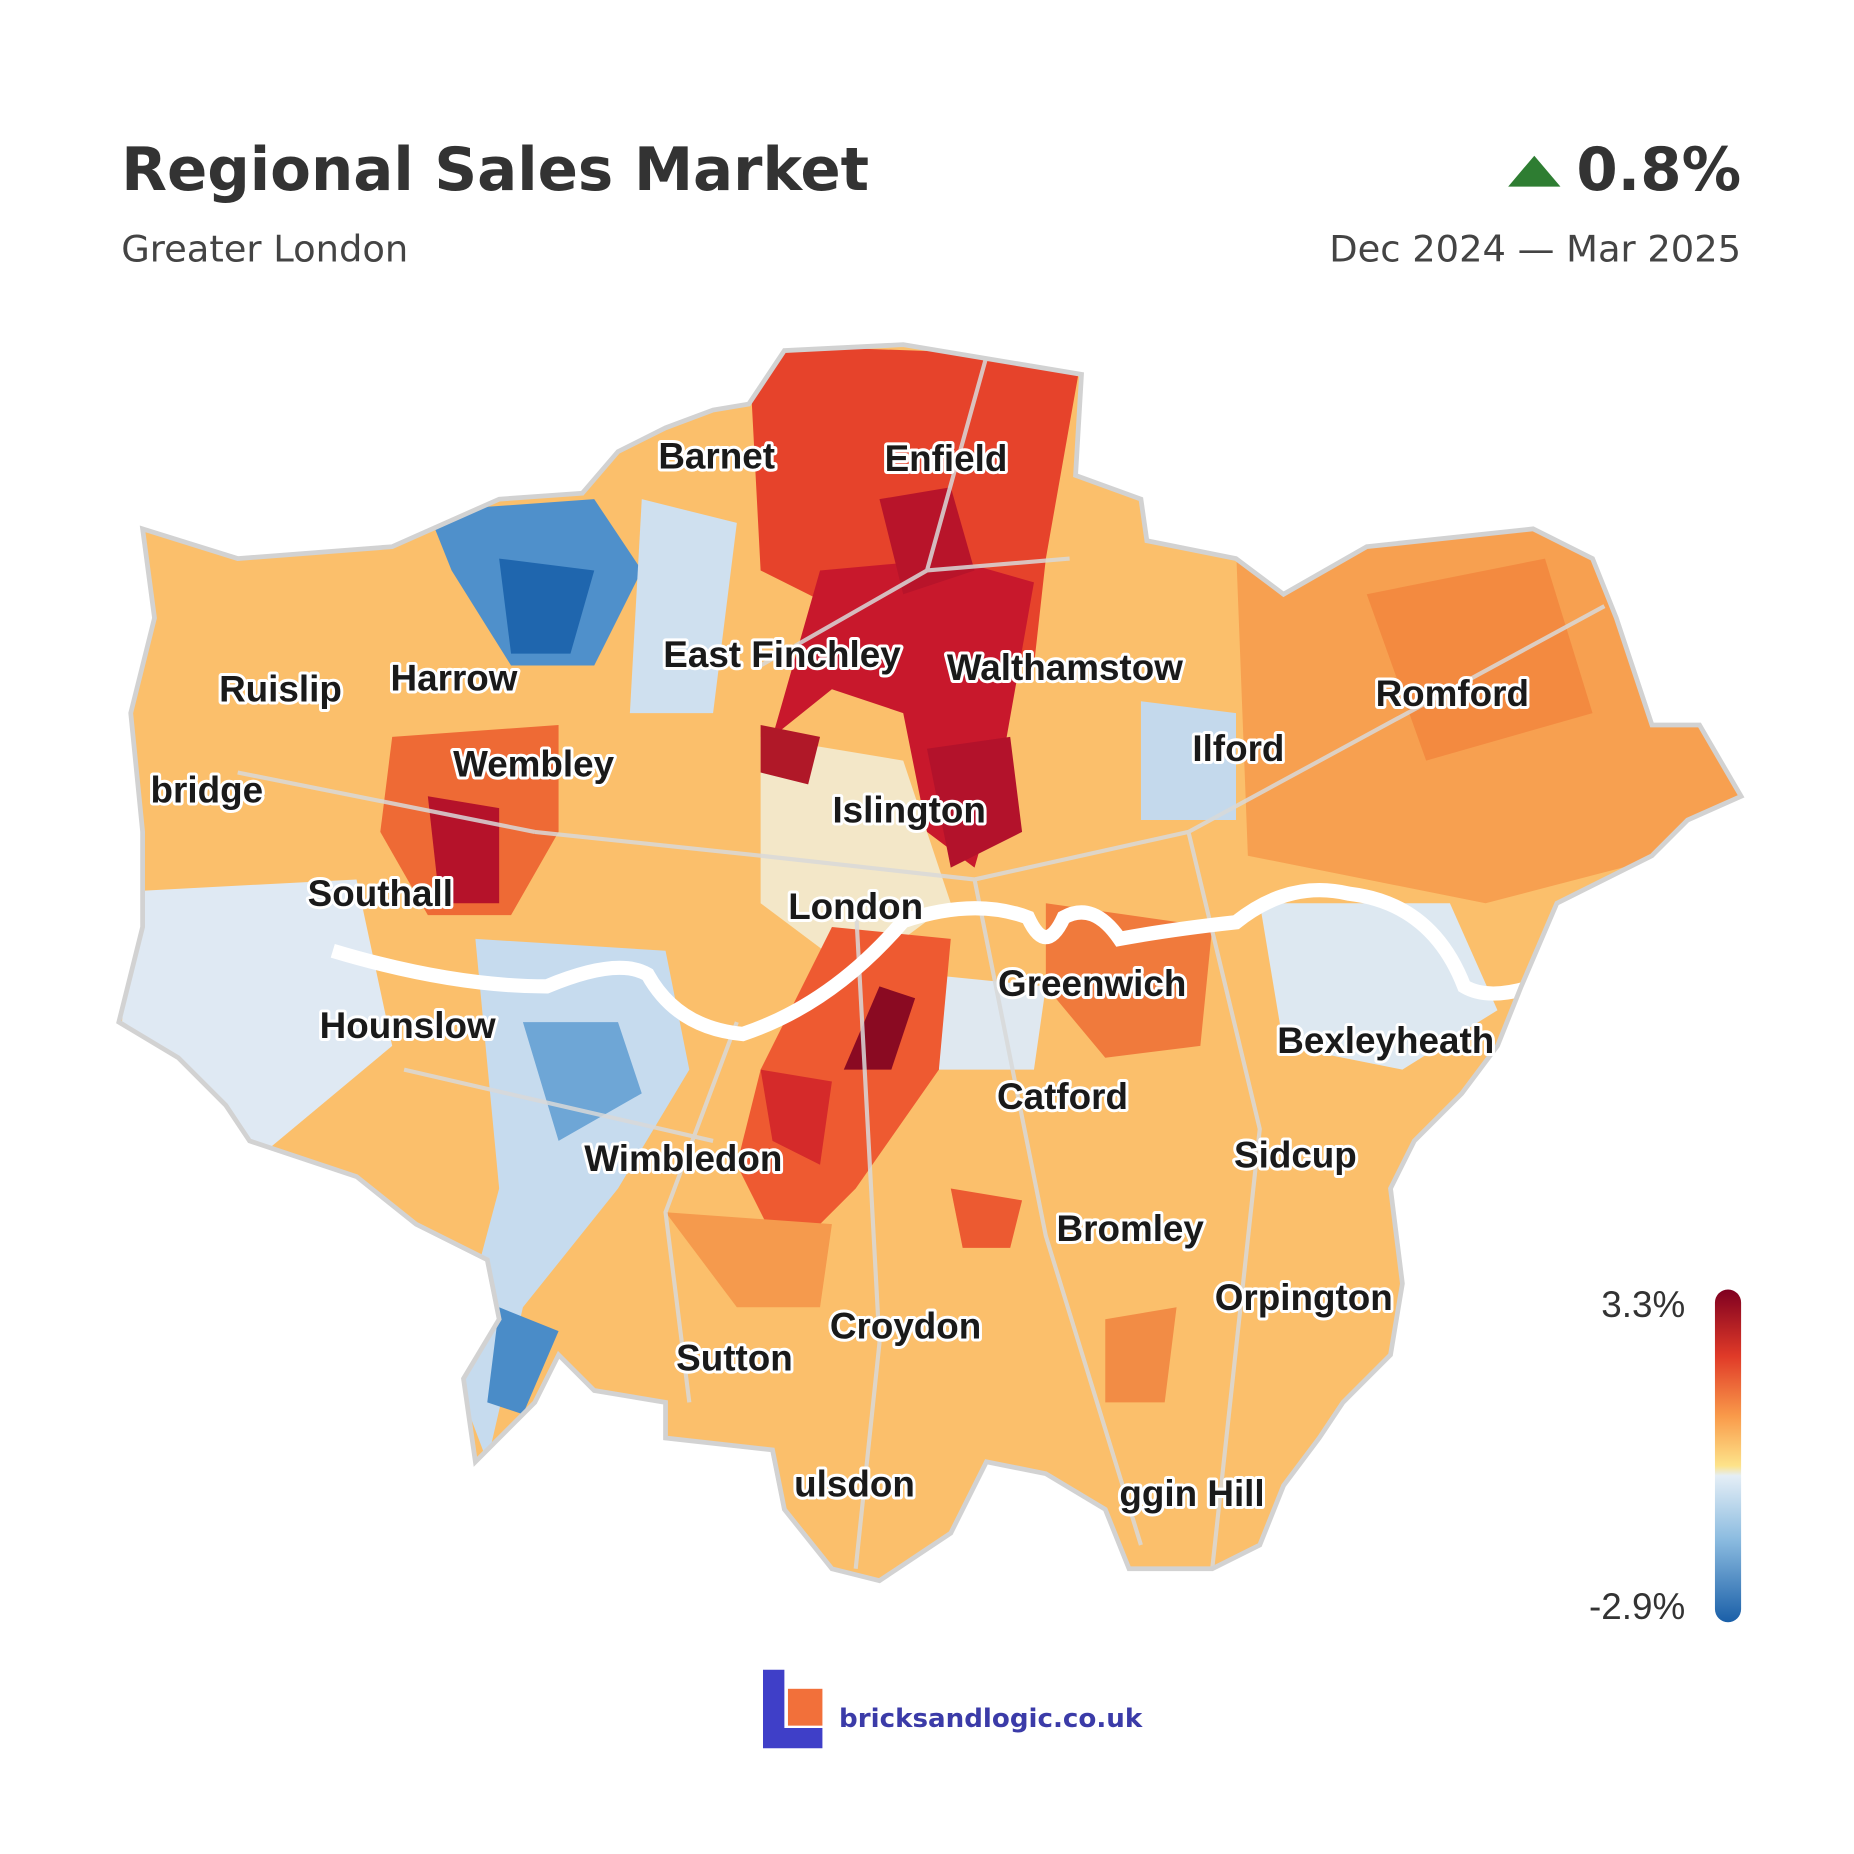 The width and height of the screenshot is (1854, 1854). I want to click on logo, so click(792, 1709).